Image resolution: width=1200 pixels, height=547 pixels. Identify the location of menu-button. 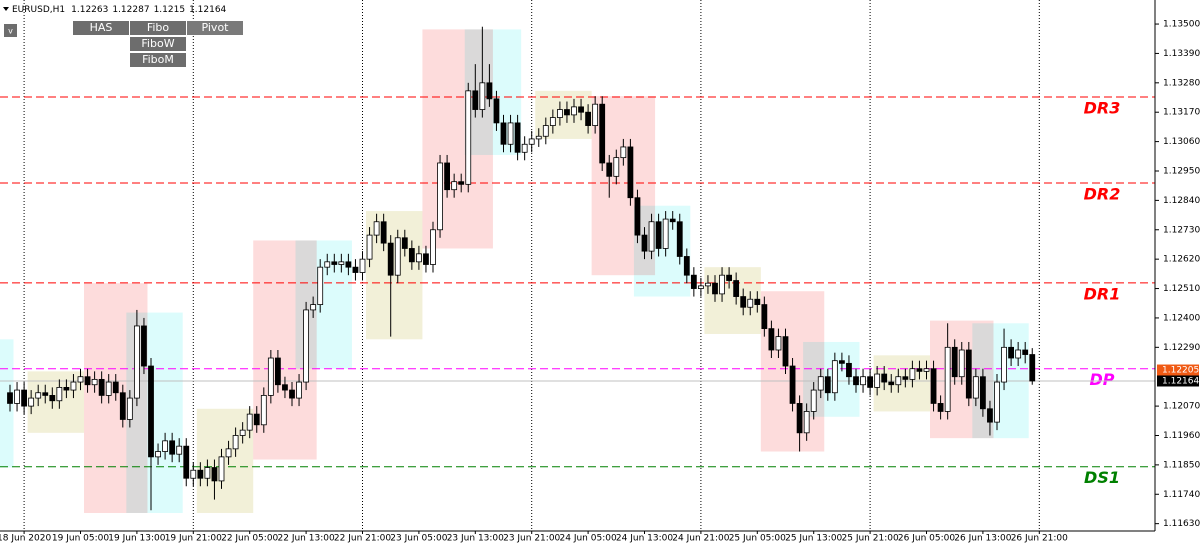
(10, 30).